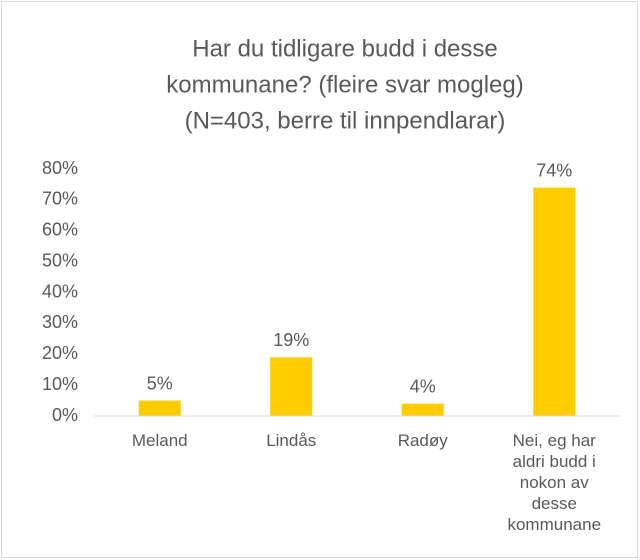 This screenshot has height=560, width=640. What do you see at coordinates (423, 386) in the screenshot?
I see `data-label: 4%` at bounding box center [423, 386].